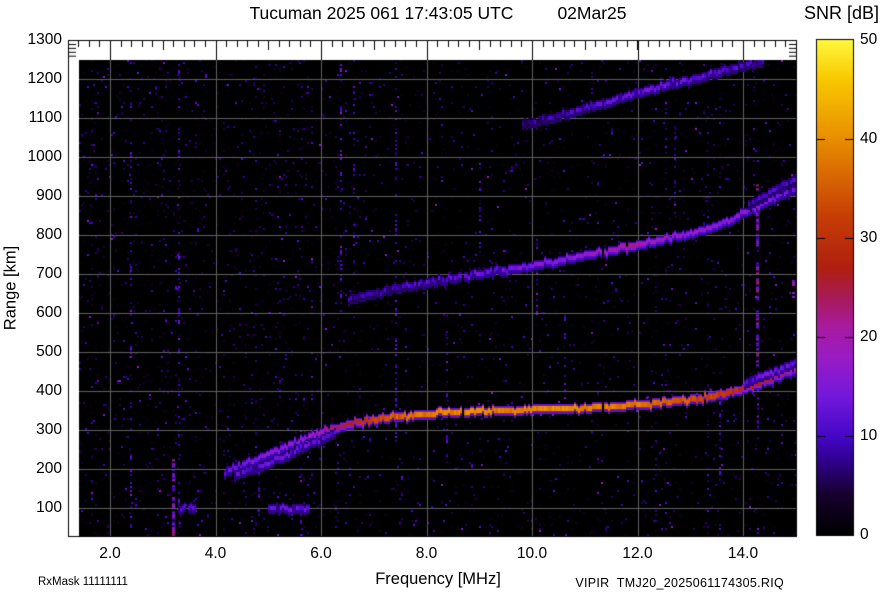 The width and height of the screenshot is (884, 595). What do you see at coordinates (864, 534) in the screenshot?
I see `colorbar-tick-label: 0` at bounding box center [864, 534].